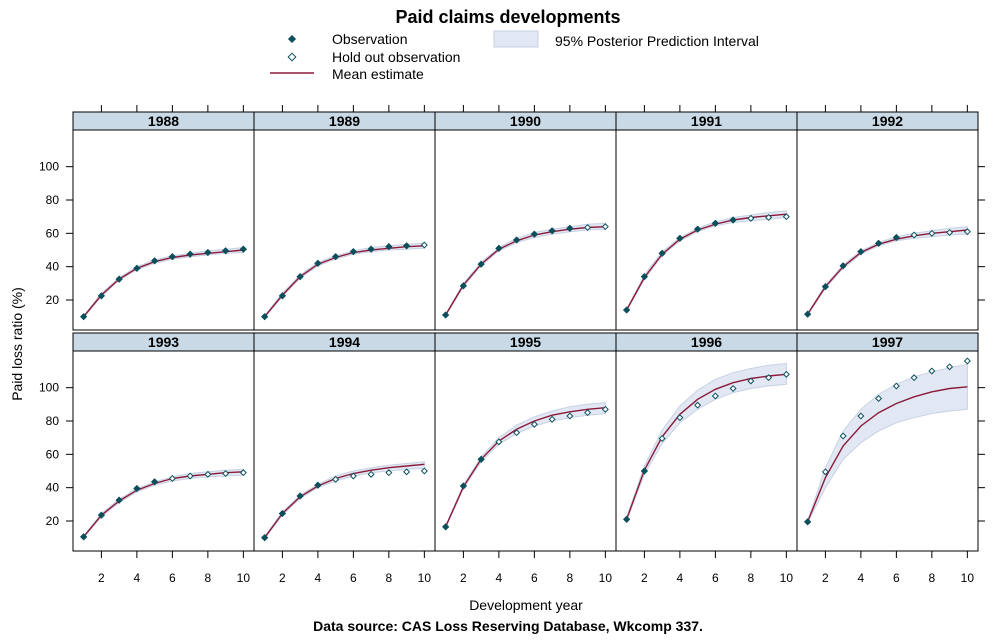 The width and height of the screenshot is (1008, 644). What do you see at coordinates (396, 57) in the screenshot?
I see `legend-holdout-label: Hold out observation` at bounding box center [396, 57].